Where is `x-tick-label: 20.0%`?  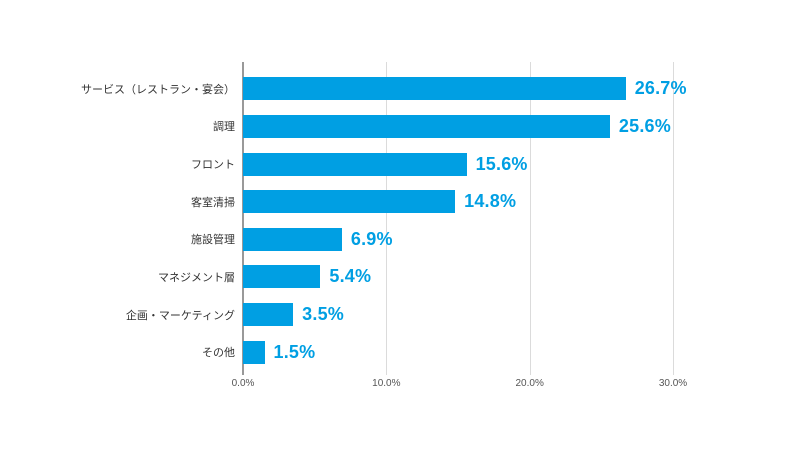 x-tick-label: 20.0% is located at coordinates (529, 383).